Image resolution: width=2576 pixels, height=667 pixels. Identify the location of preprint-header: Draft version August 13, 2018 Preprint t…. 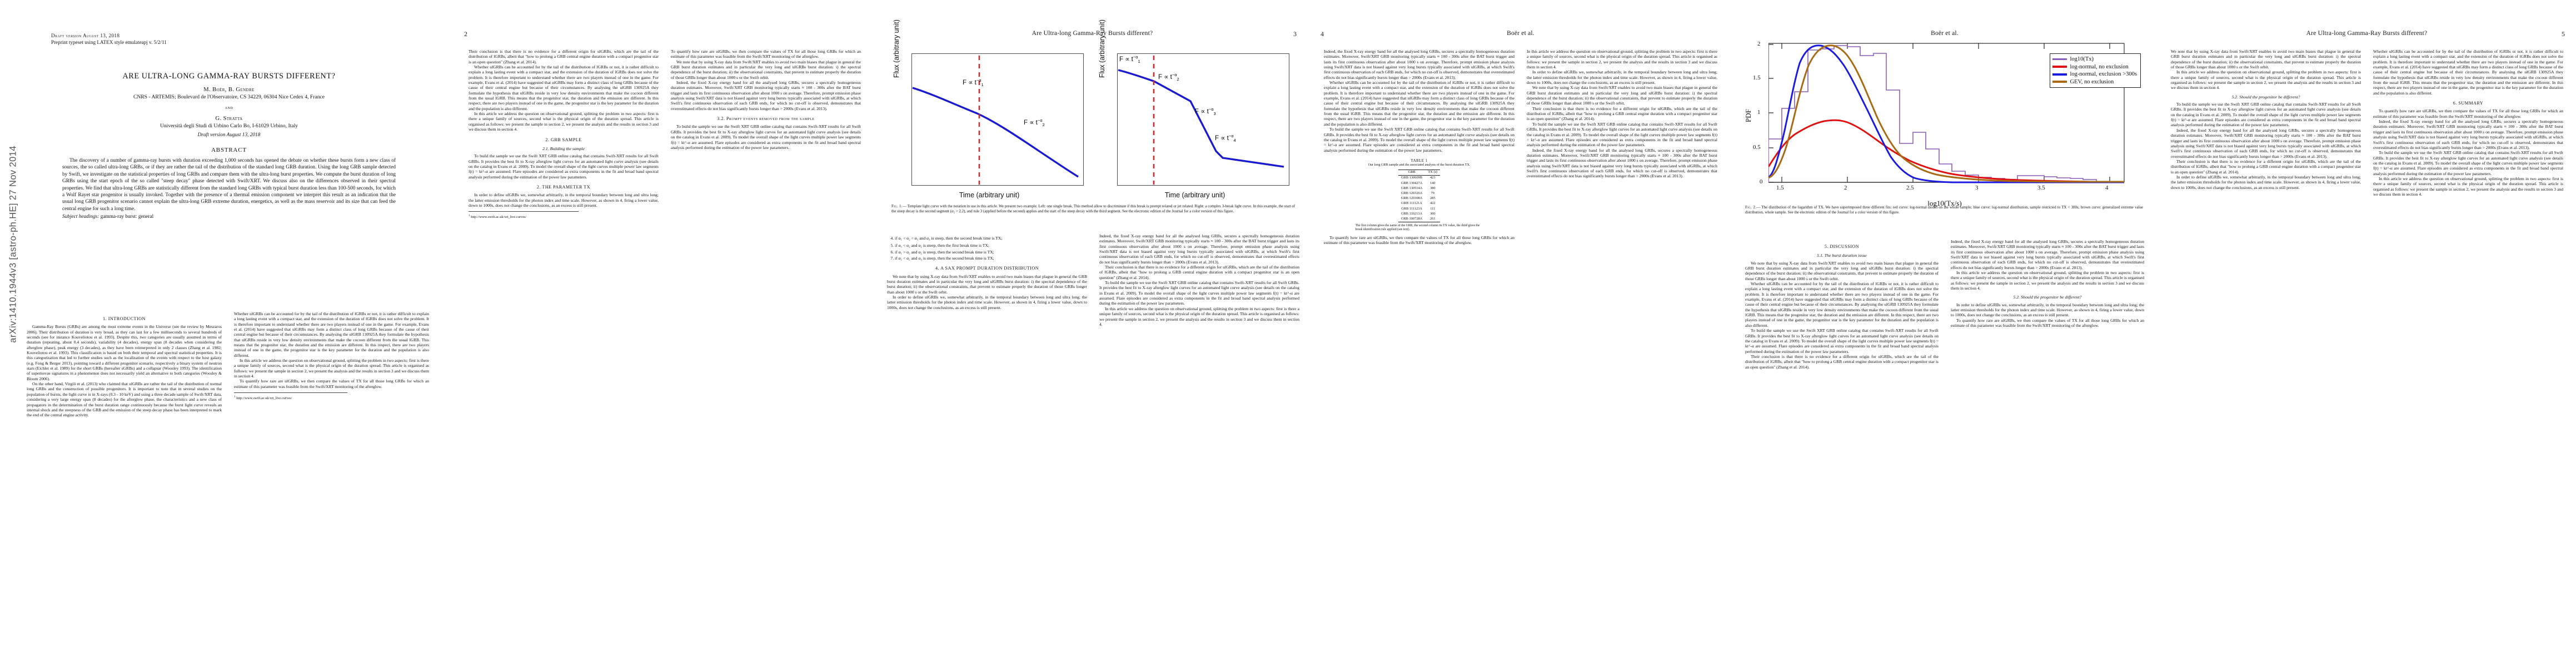
(231, 39).